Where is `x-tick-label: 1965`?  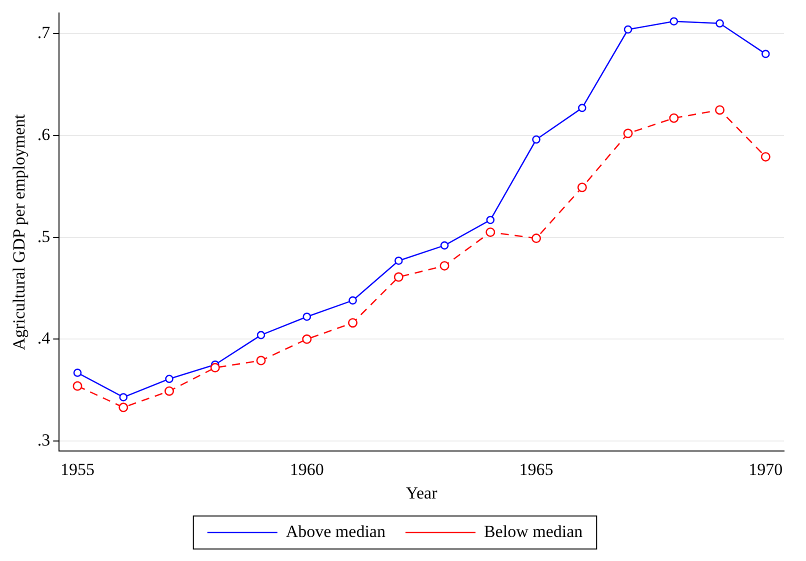 x-tick-label: 1965 is located at coordinates (536, 469).